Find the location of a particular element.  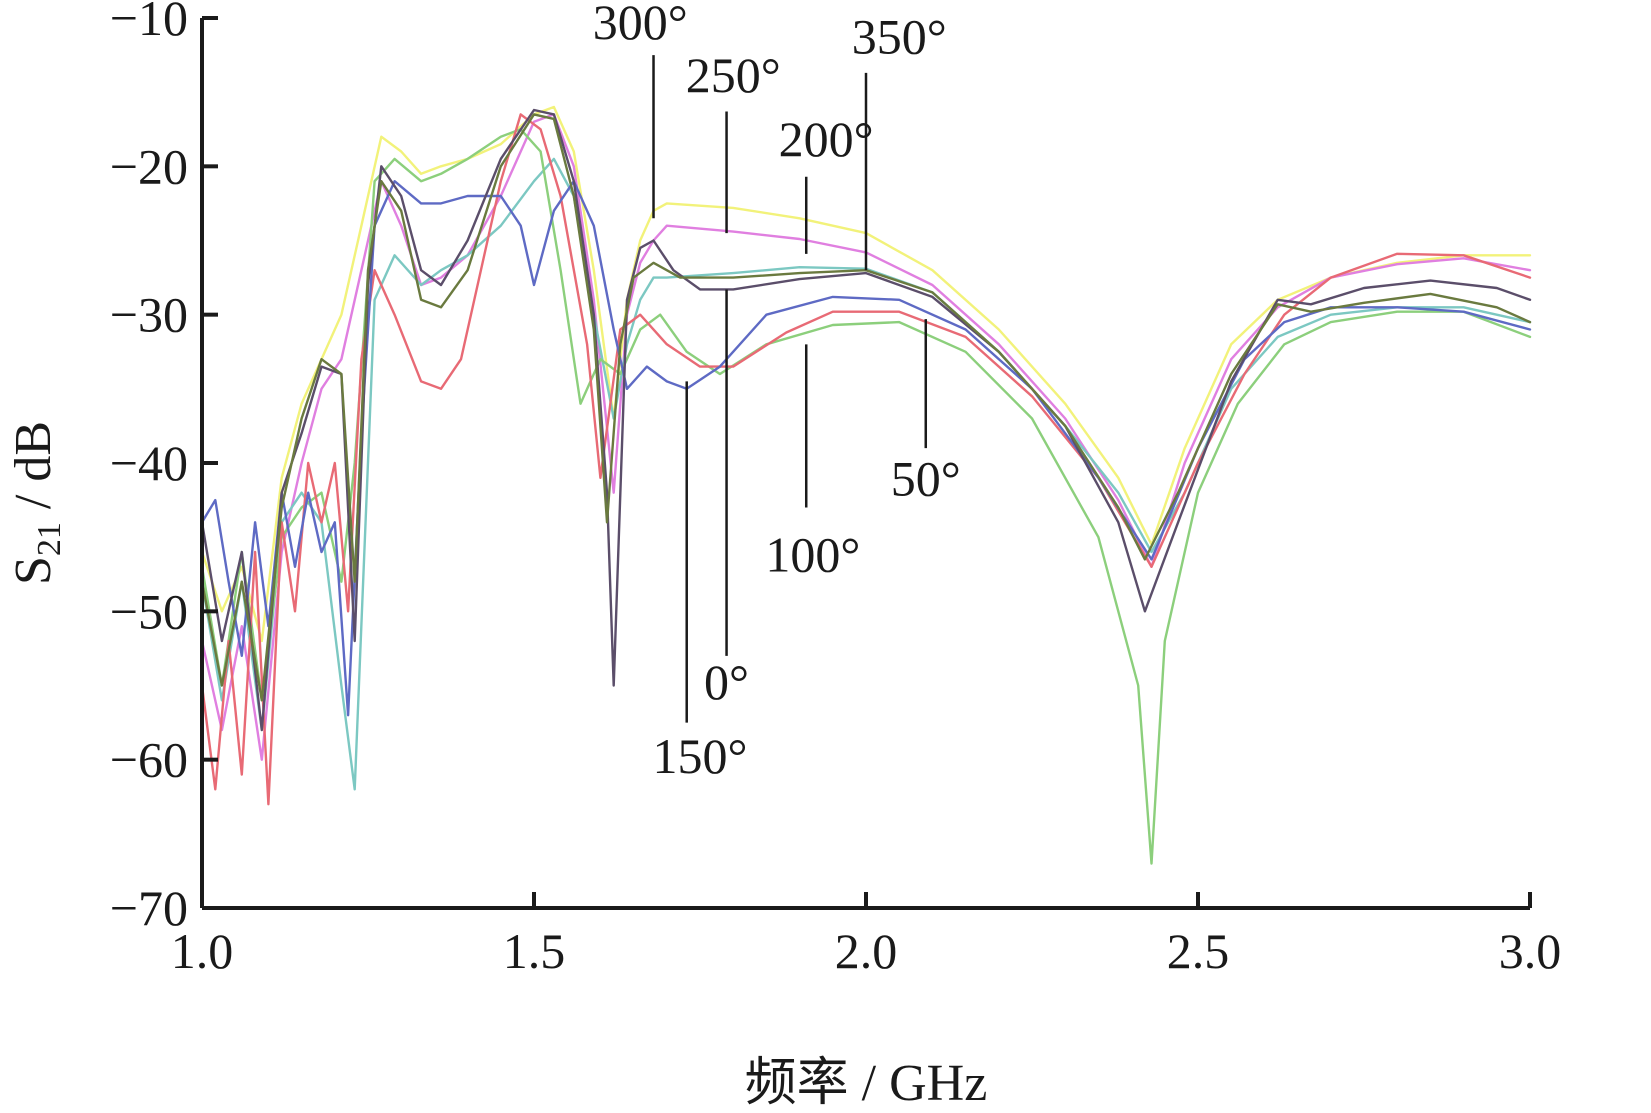

x-axis-title: 频率 / GHz is located at coordinates (866, 1083).